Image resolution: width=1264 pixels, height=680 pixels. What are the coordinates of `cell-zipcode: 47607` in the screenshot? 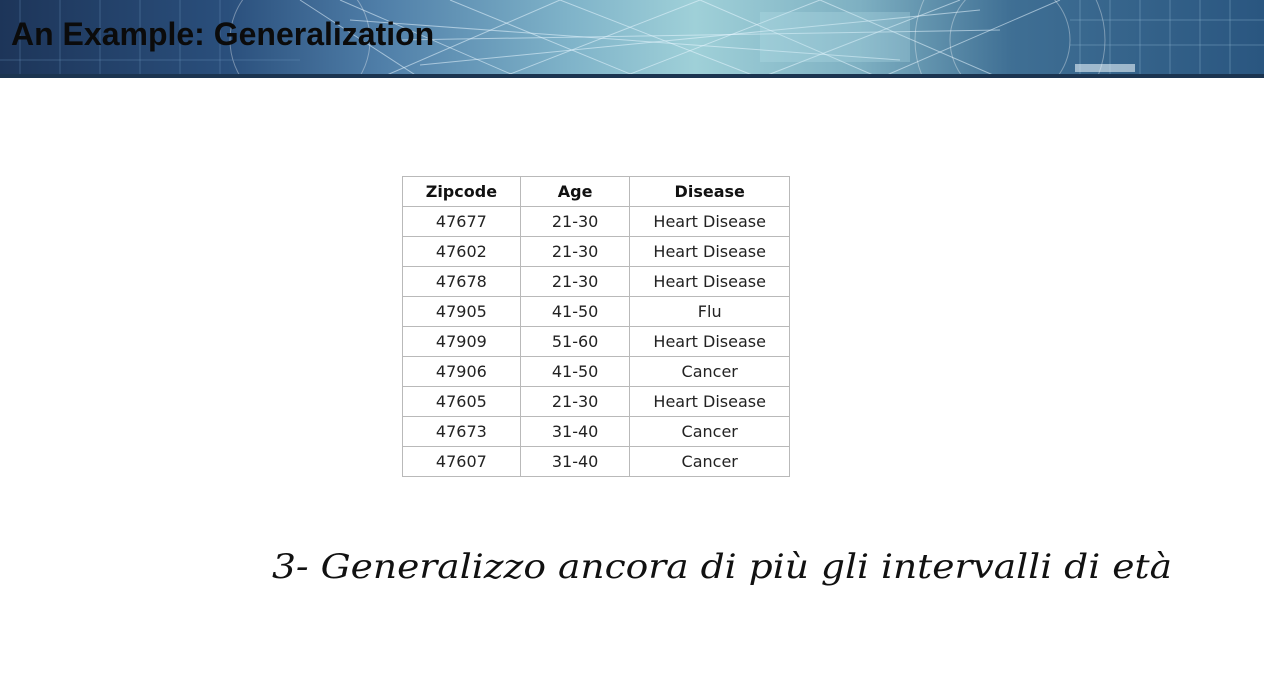 It's located at (461, 461).